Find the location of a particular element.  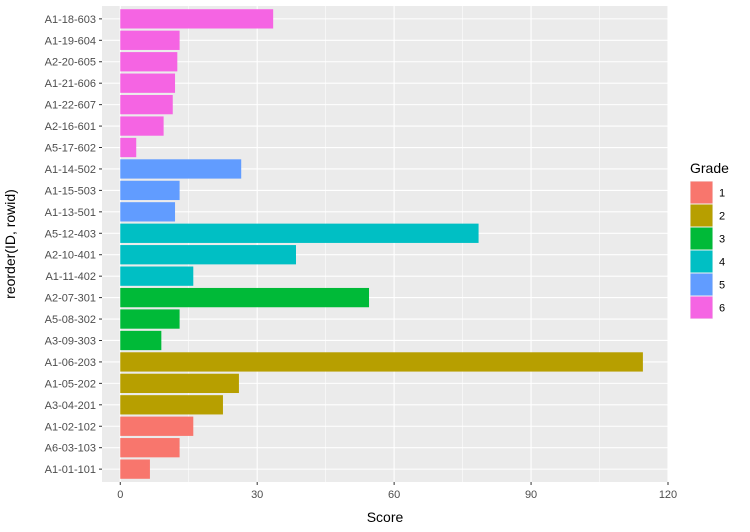

x-tick-label: 30 is located at coordinates (257, 495).